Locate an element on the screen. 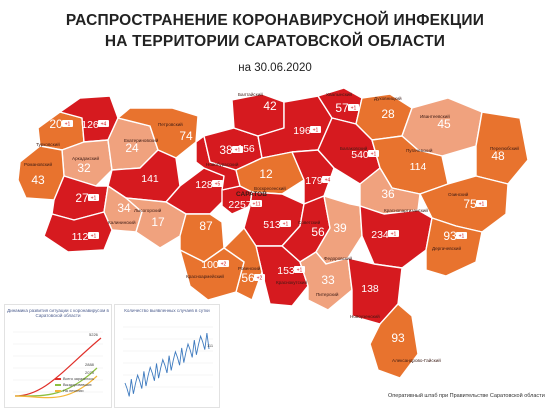 This screenshot has height=413, width=550. district-delta-bg-krasnoarmeysky_w is located at coordinates (93, 235).